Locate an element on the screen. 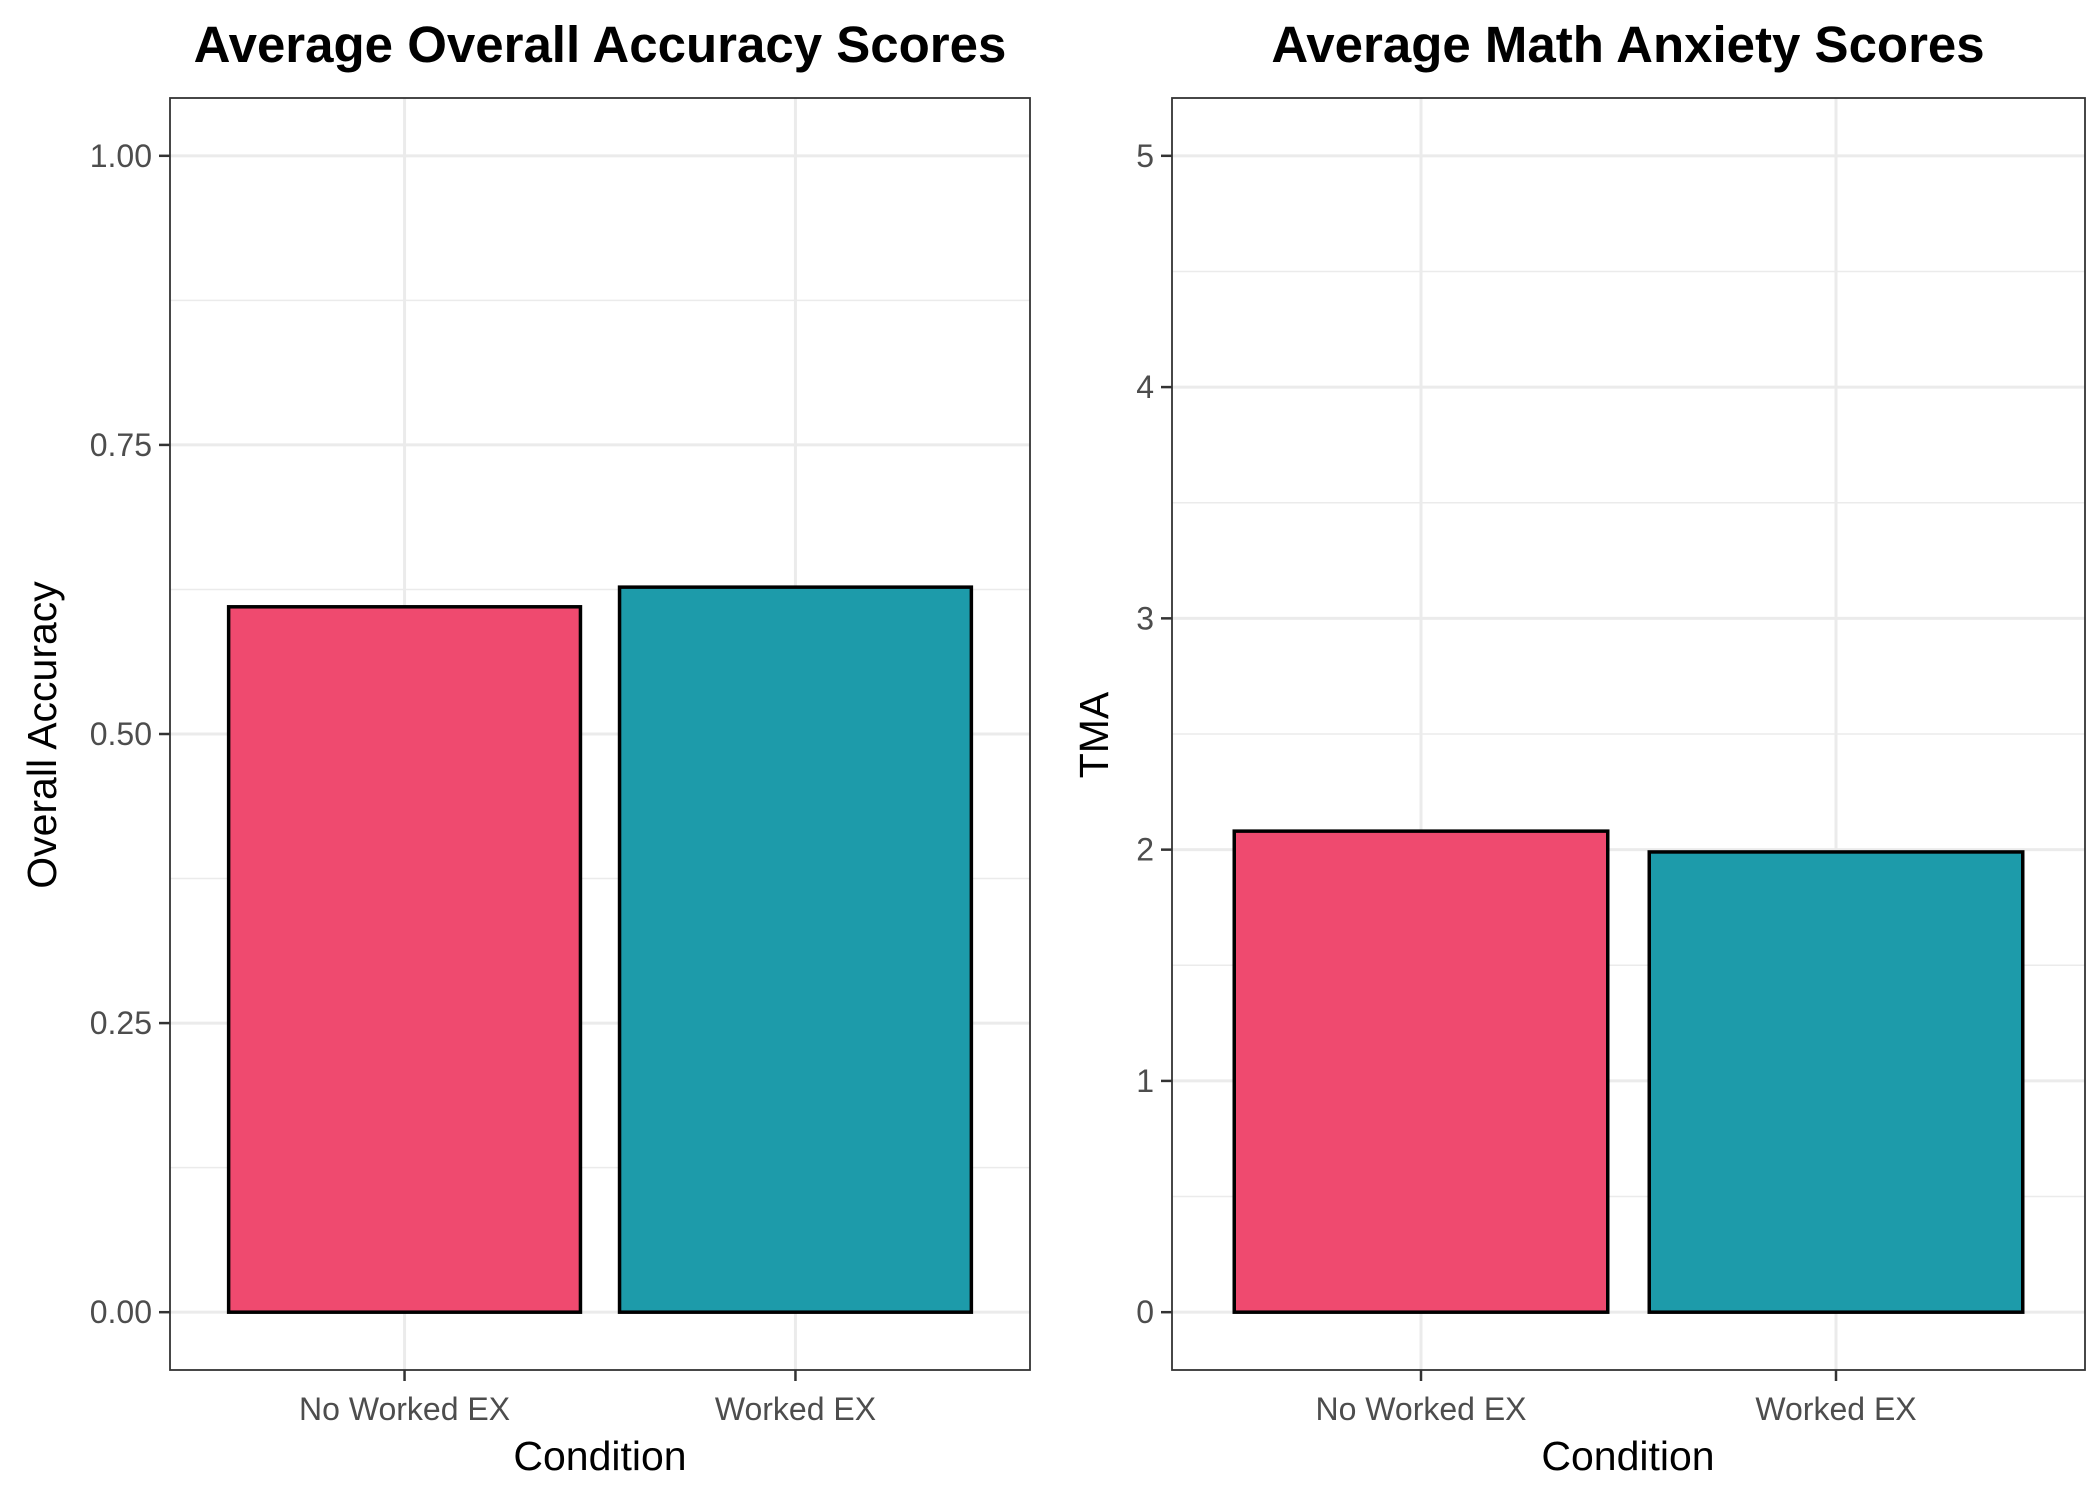  accuracy-y-tick-label: 1.00 is located at coordinates (121, 156).